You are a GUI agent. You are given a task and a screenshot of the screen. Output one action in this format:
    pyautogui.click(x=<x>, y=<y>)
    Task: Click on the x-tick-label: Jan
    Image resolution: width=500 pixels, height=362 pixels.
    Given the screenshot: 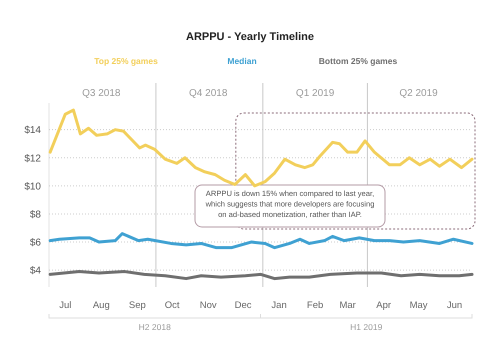 What is the action you would take?
    pyautogui.click(x=279, y=305)
    